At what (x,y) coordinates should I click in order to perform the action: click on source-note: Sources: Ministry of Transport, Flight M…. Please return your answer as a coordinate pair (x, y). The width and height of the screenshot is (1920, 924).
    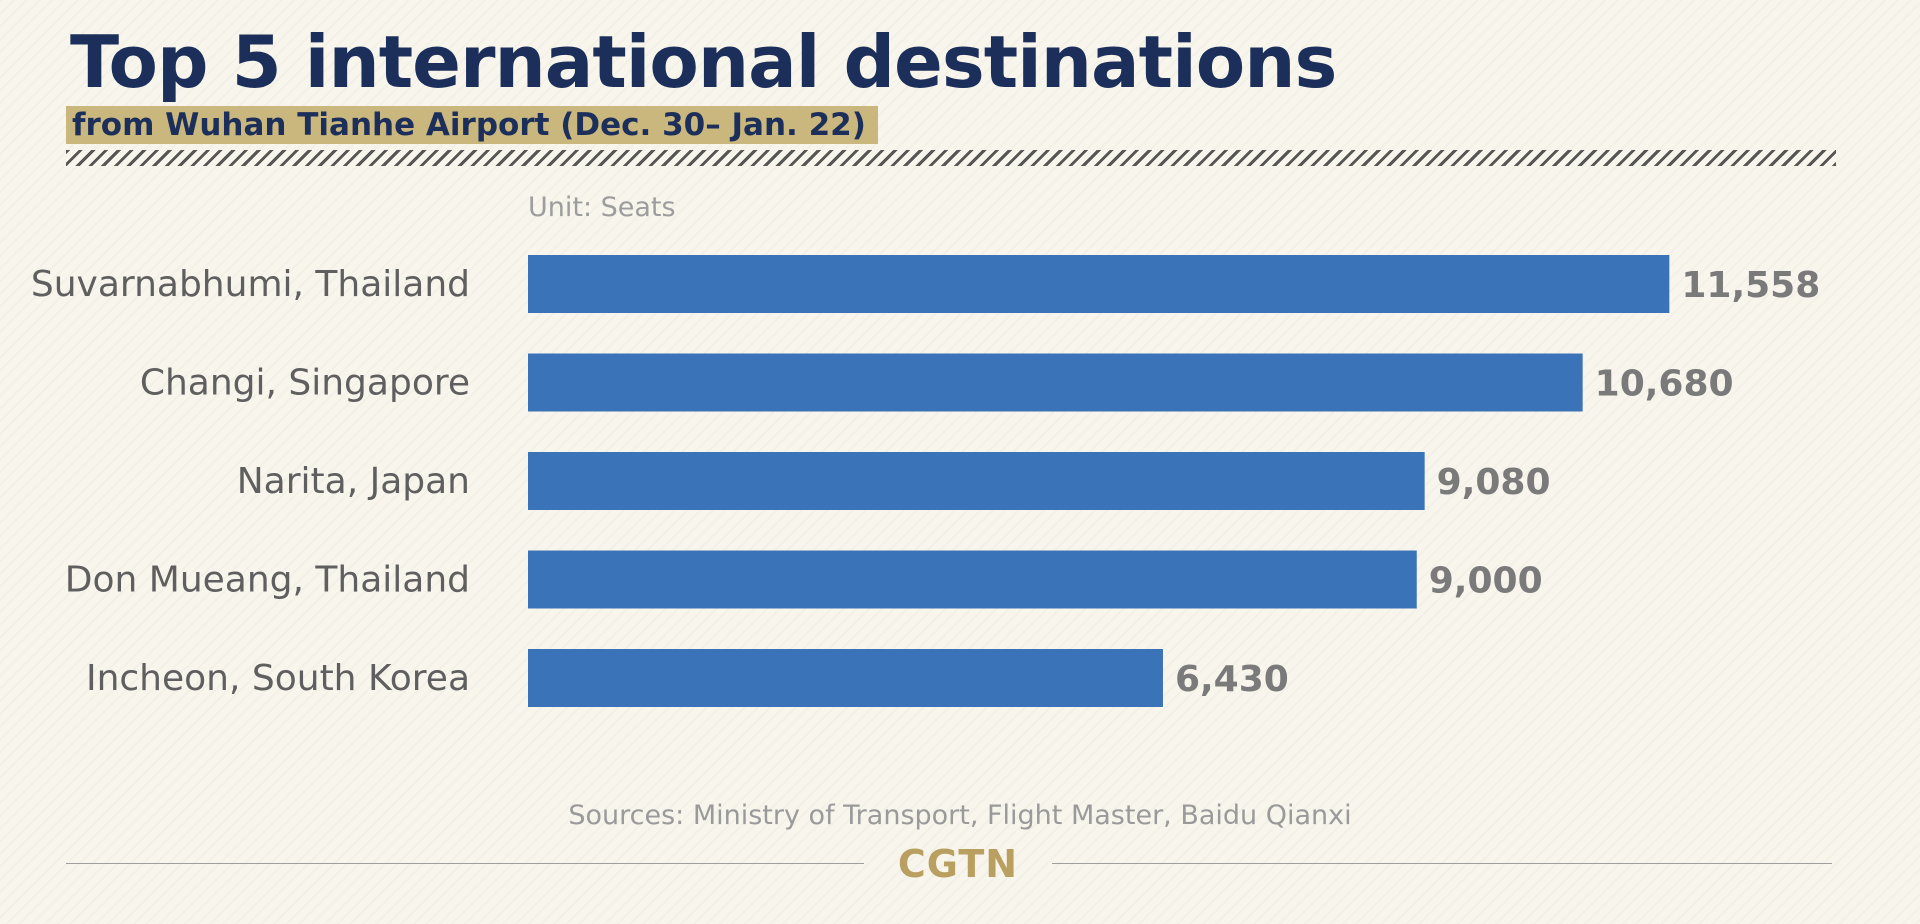
    Looking at the image, I should click on (960, 815).